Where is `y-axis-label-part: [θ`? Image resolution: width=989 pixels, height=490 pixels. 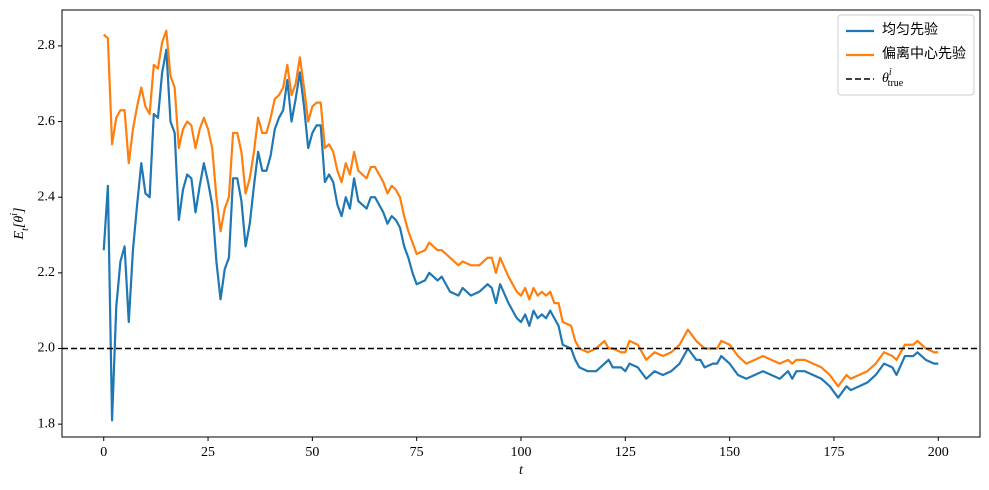 y-axis-label-part: [θ is located at coordinates (19, 222).